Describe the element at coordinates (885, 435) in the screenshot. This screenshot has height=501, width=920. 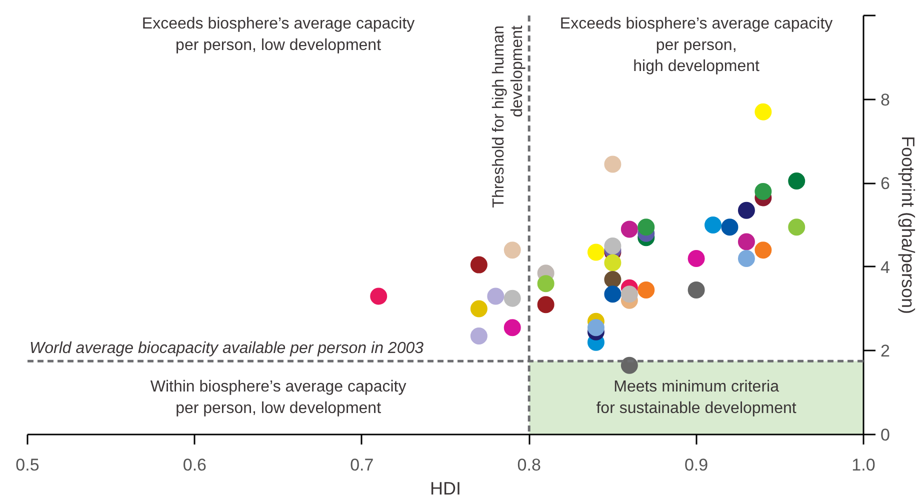
I see `y-tick-label: 0` at that location.